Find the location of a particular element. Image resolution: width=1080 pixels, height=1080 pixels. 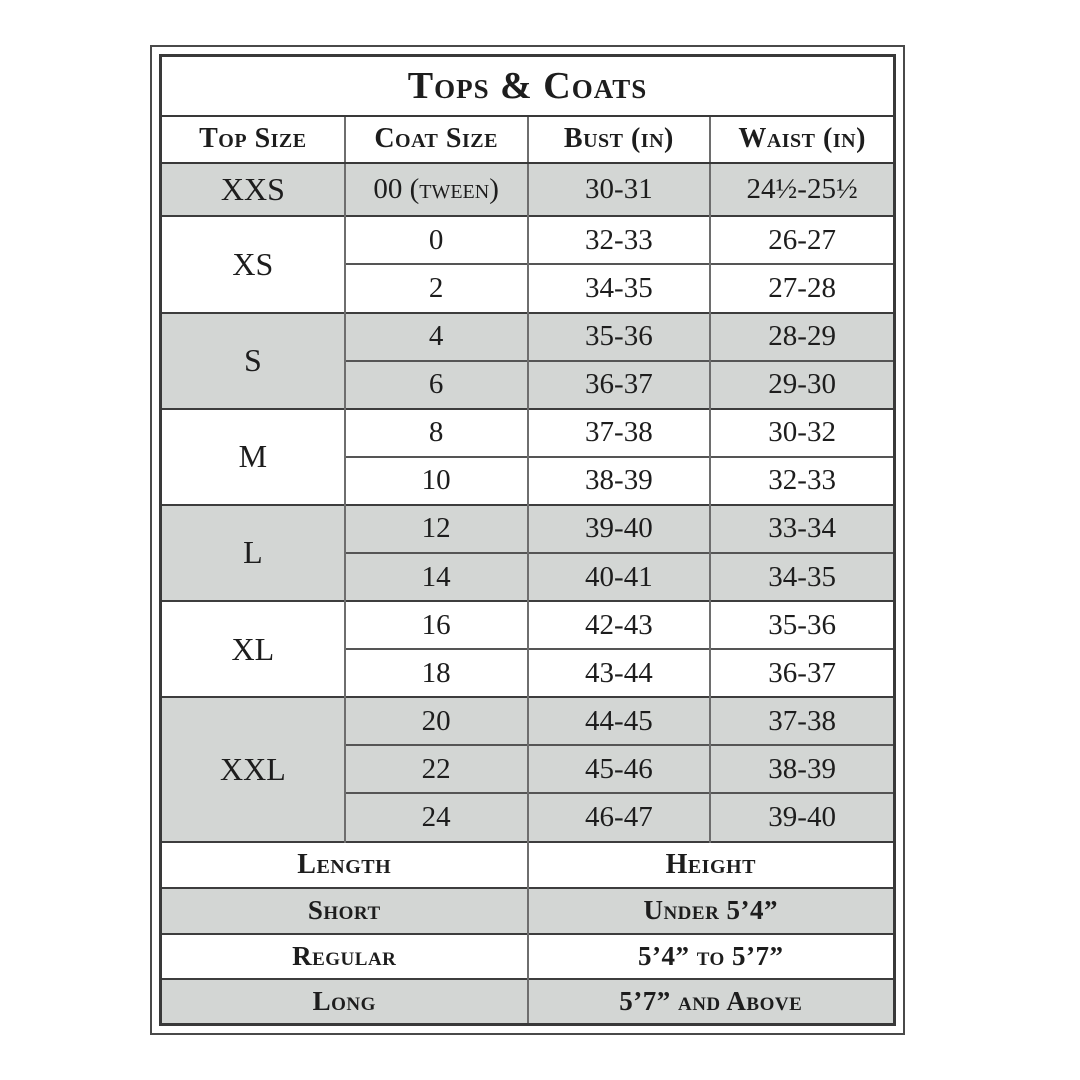

title-row: Tops & Coats is located at coordinates (527, 87).